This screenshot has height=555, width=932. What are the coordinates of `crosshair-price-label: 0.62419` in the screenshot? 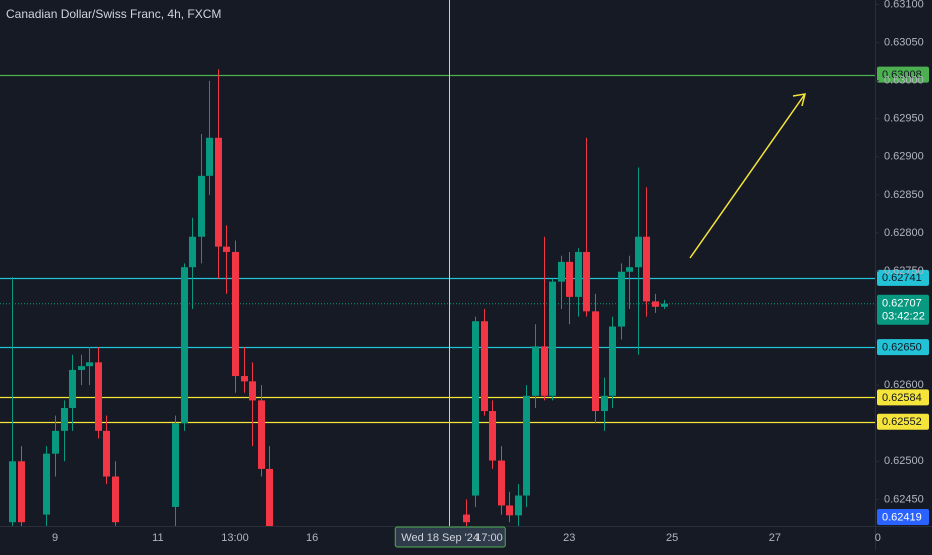 It's located at (902, 517).